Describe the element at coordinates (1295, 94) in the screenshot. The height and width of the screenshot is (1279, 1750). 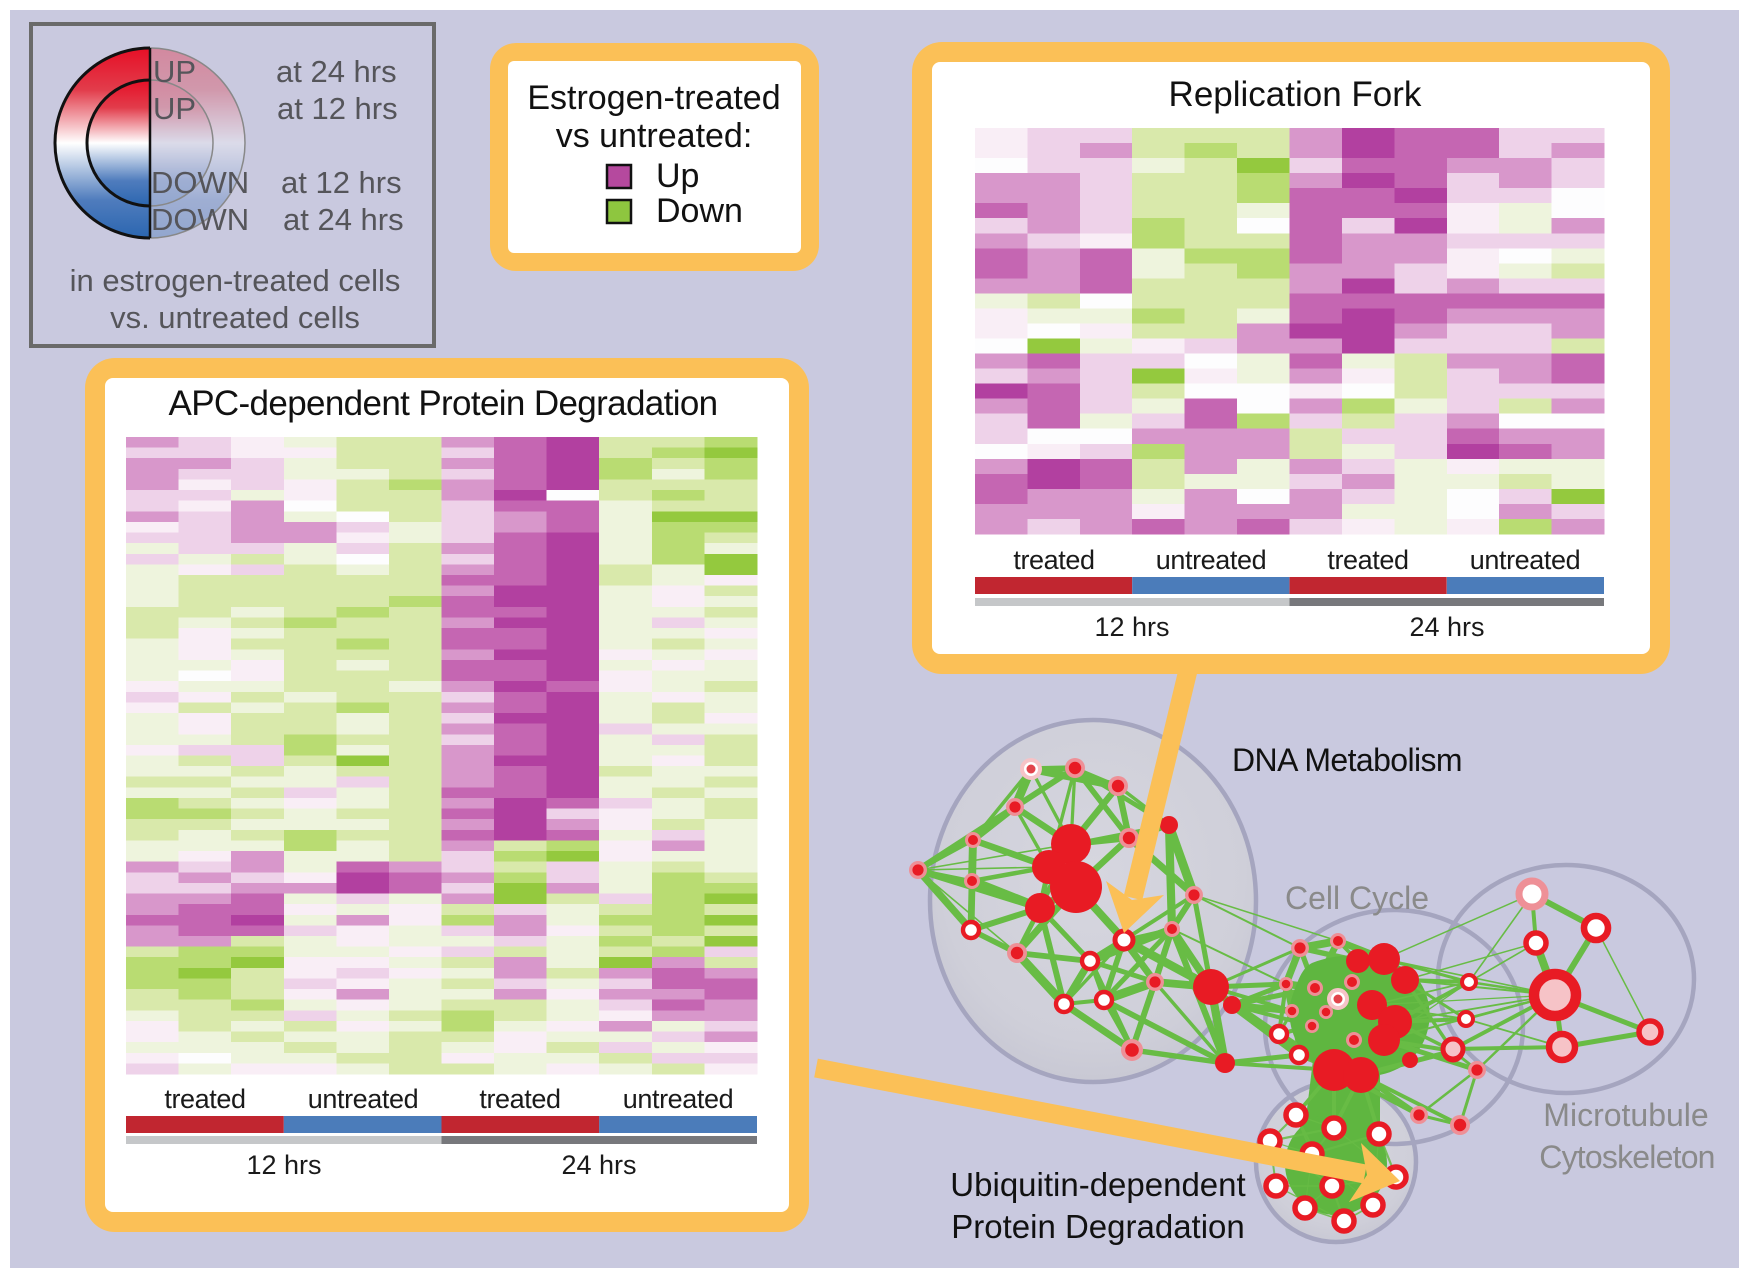
I see `svg-text: Replication Fork` at that location.